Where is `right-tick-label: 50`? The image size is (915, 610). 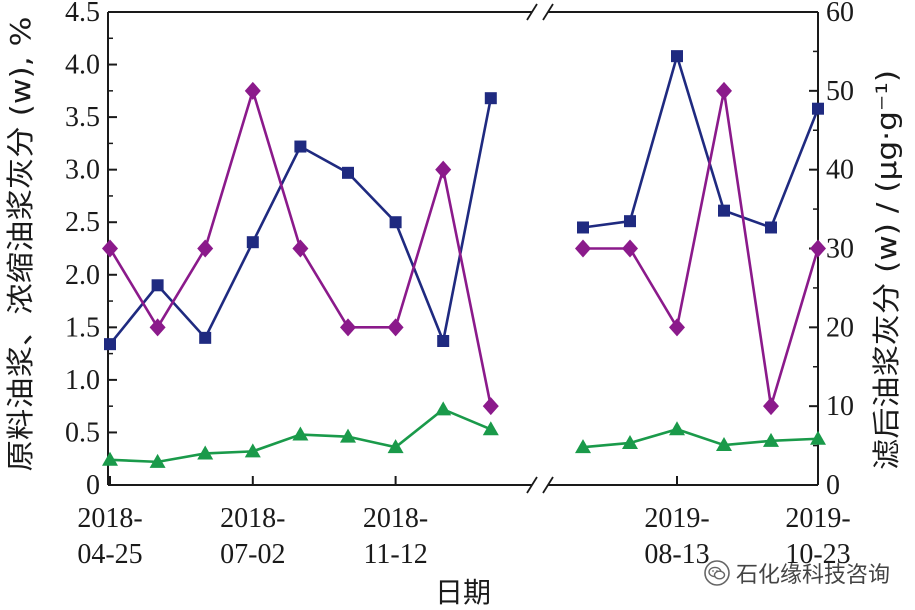
right-tick-label: 50 is located at coordinates (840, 91).